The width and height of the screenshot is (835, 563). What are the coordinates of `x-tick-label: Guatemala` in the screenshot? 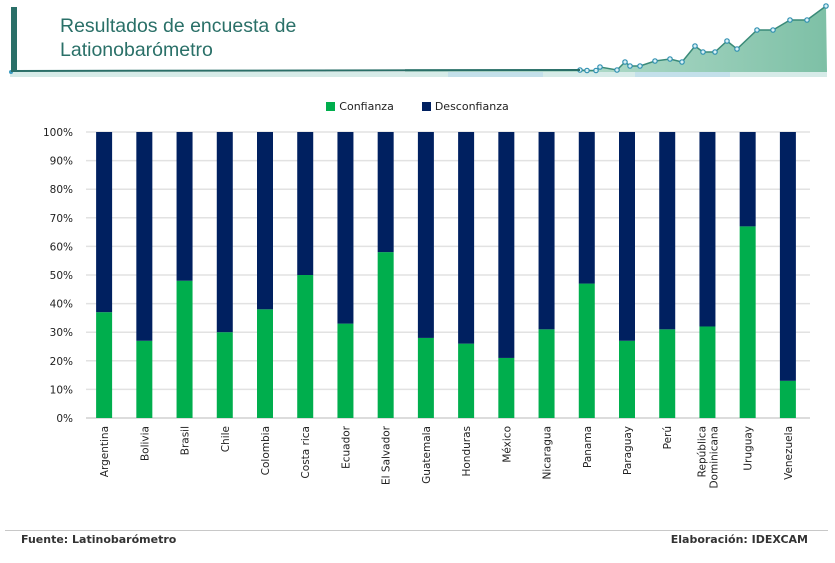 It's located at (427, 455).